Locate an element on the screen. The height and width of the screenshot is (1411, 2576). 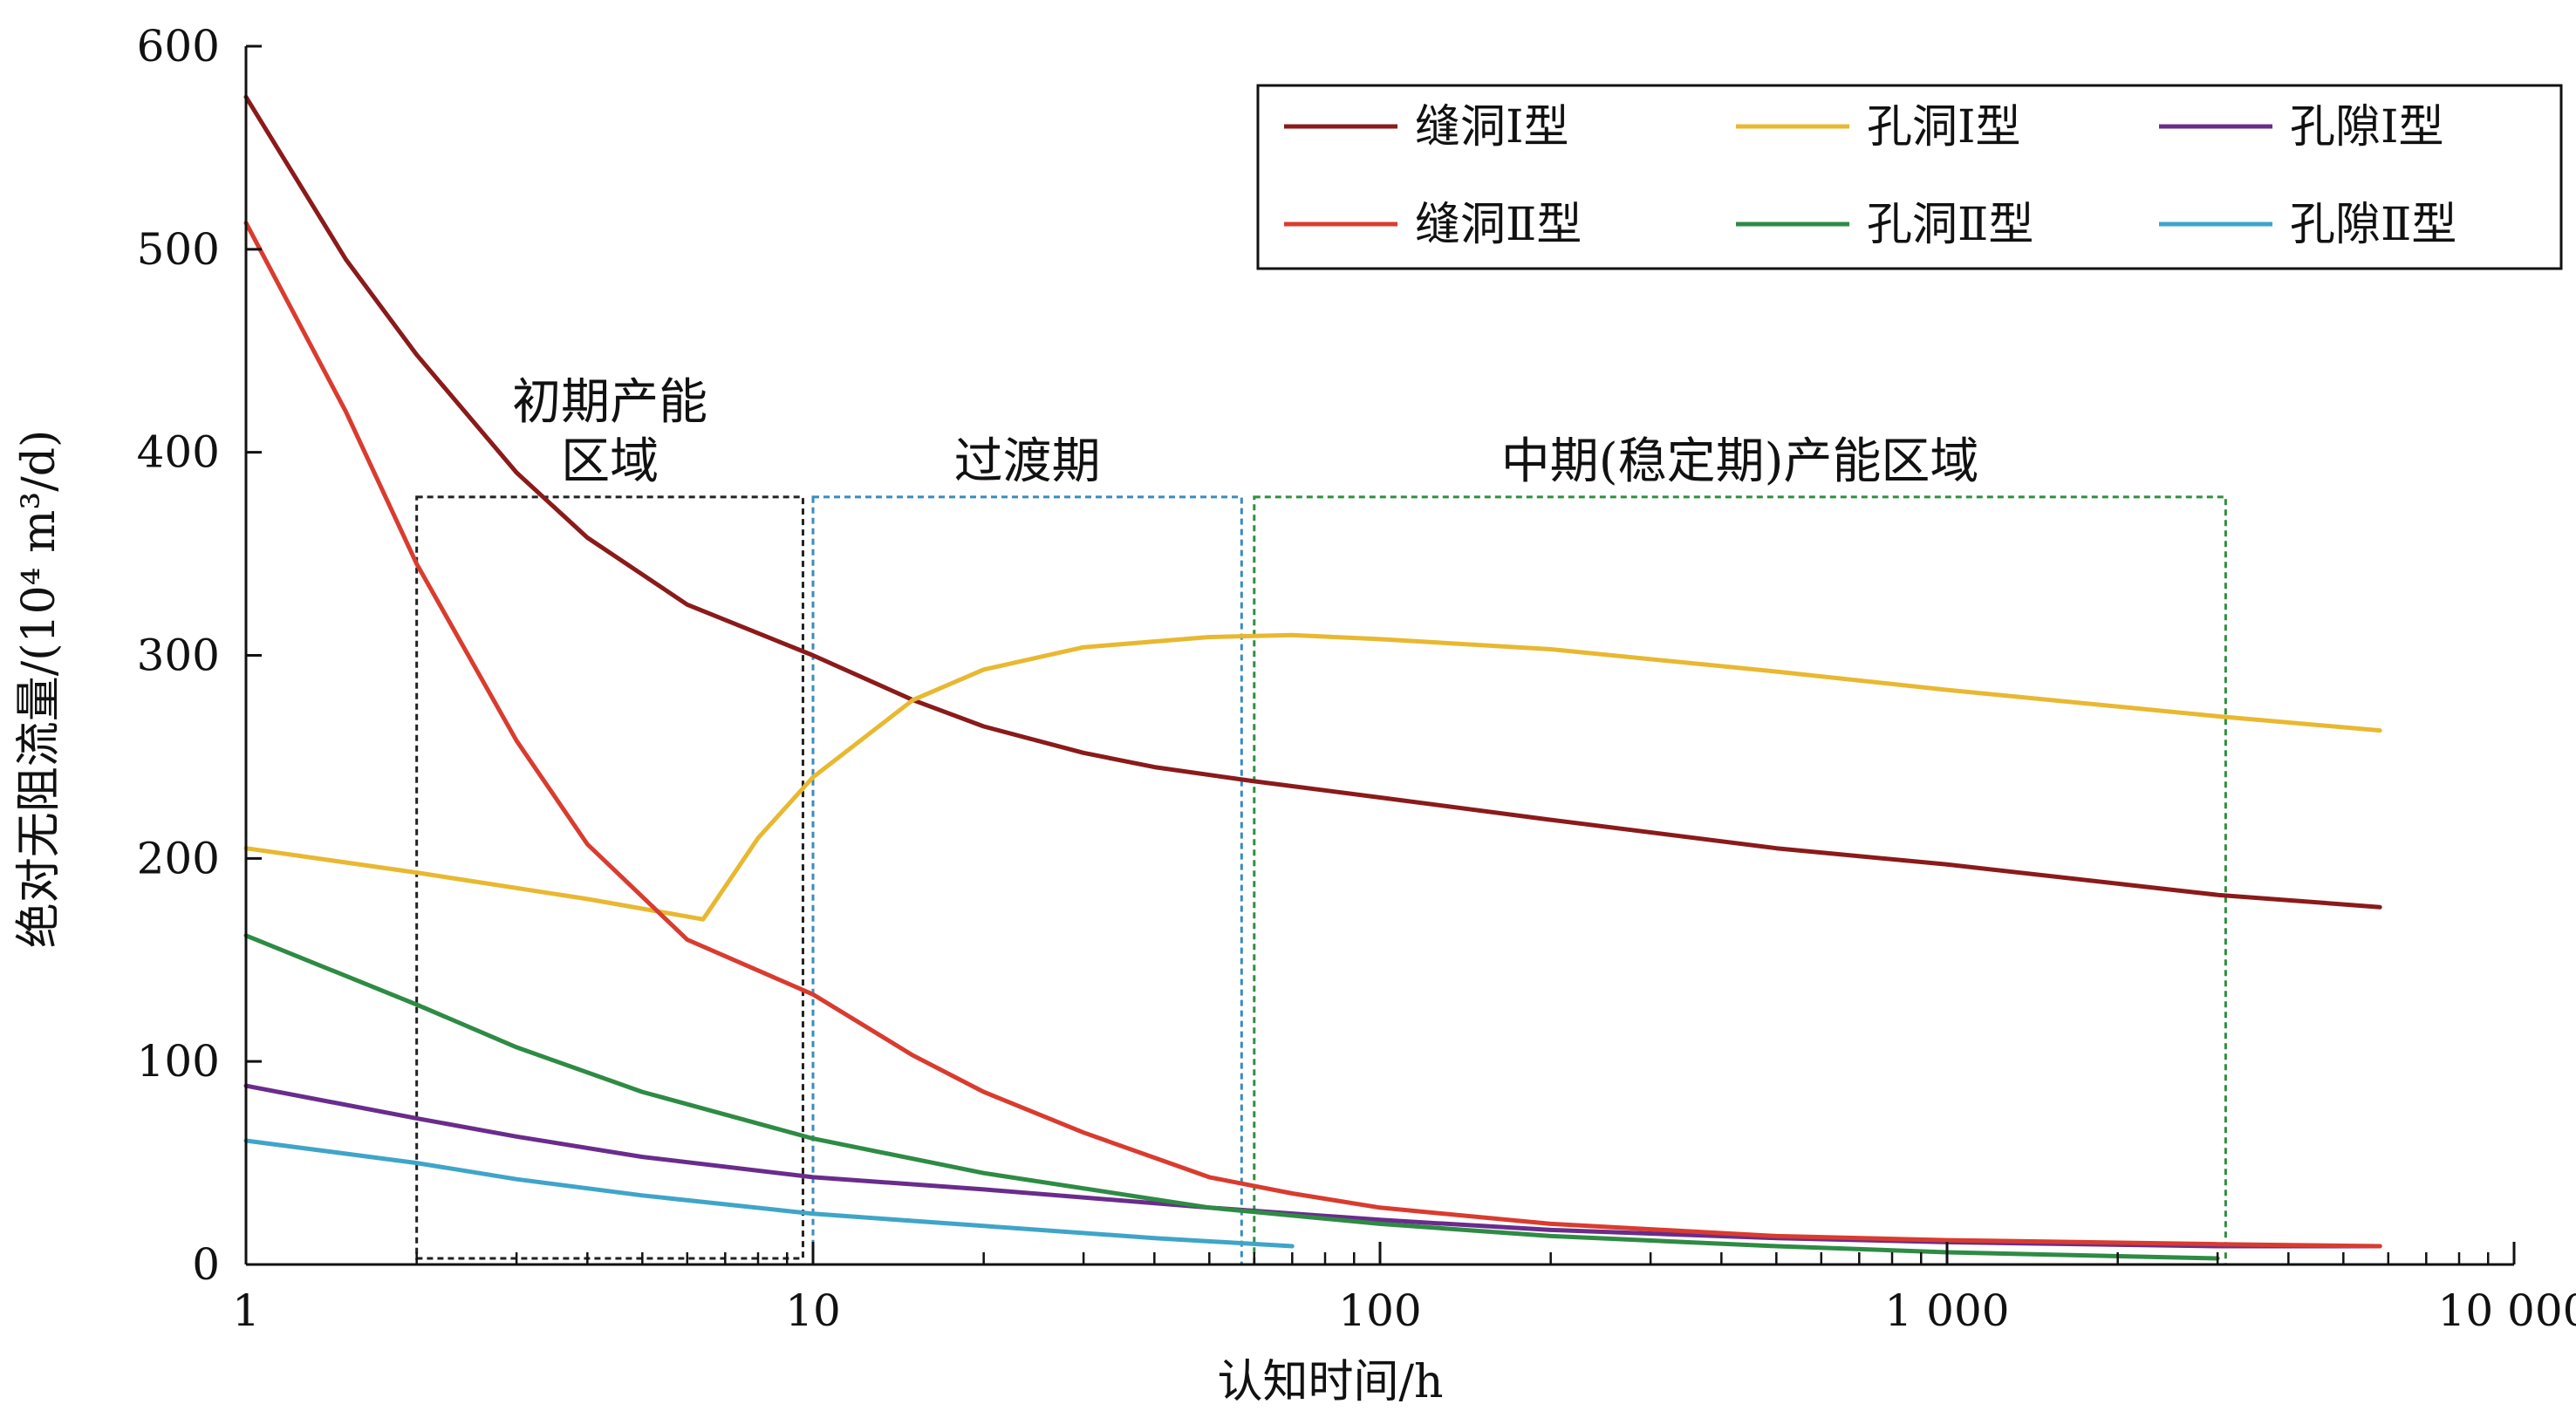
x-tick-label-4: 1 000 is located at coordinates (1946, 1310).